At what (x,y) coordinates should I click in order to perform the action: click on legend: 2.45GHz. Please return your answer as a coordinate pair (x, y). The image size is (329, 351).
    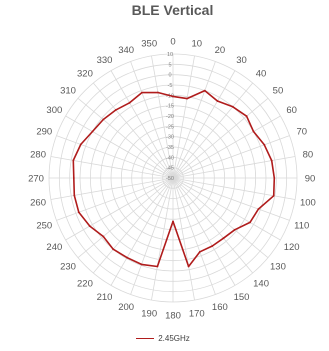
    Looking at the image, I should click on (163, 338).